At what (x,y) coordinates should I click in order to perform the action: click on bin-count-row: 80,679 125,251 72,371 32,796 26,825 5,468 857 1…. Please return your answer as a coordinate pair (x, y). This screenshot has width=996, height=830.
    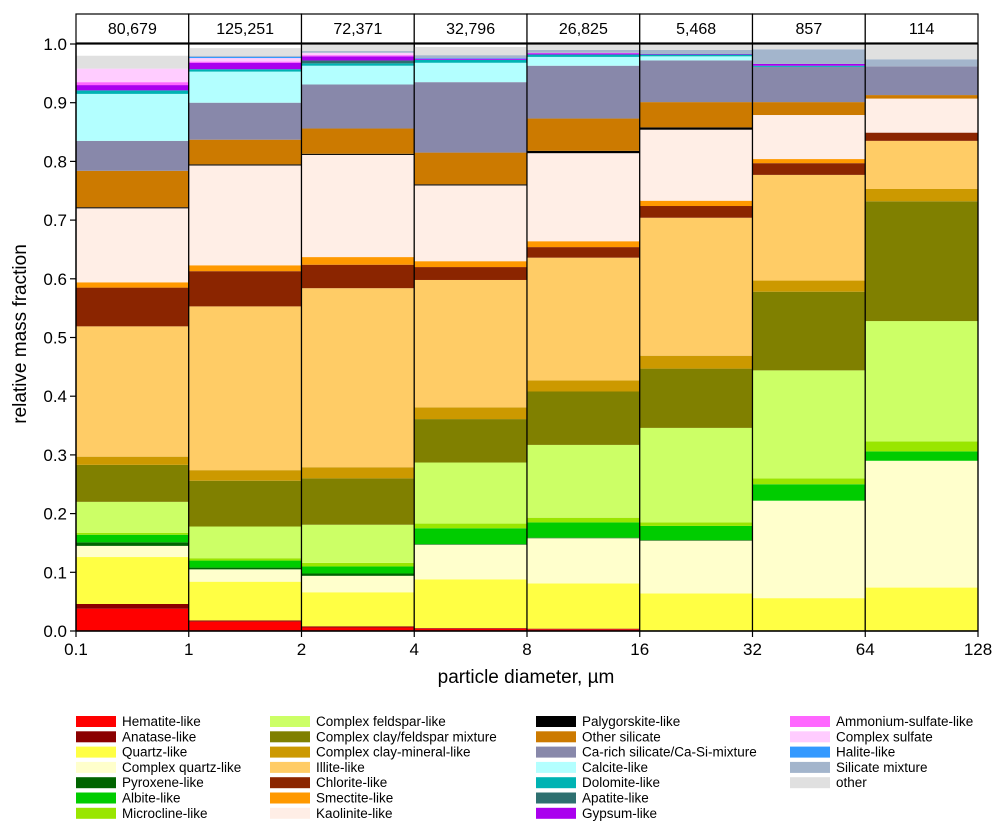
    Looking at the image, I should click on (527, 28).